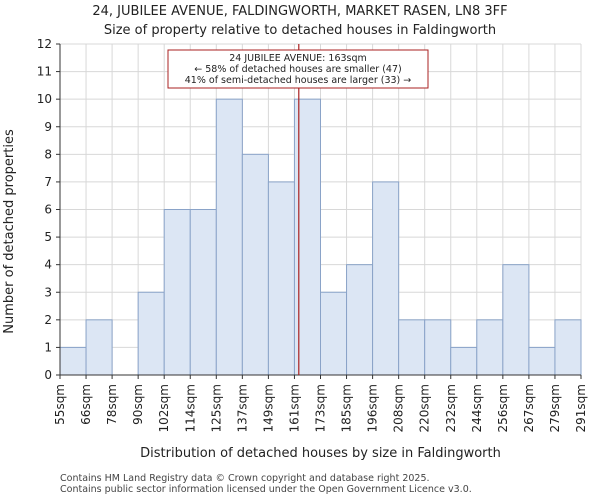 Image resolution: width=600 pixels, height=500 pixels. What do you see at coordinates (190, 408) in the screenshot?
I see `x-tick-label: 114sqm` at bounding box center [190, 408].